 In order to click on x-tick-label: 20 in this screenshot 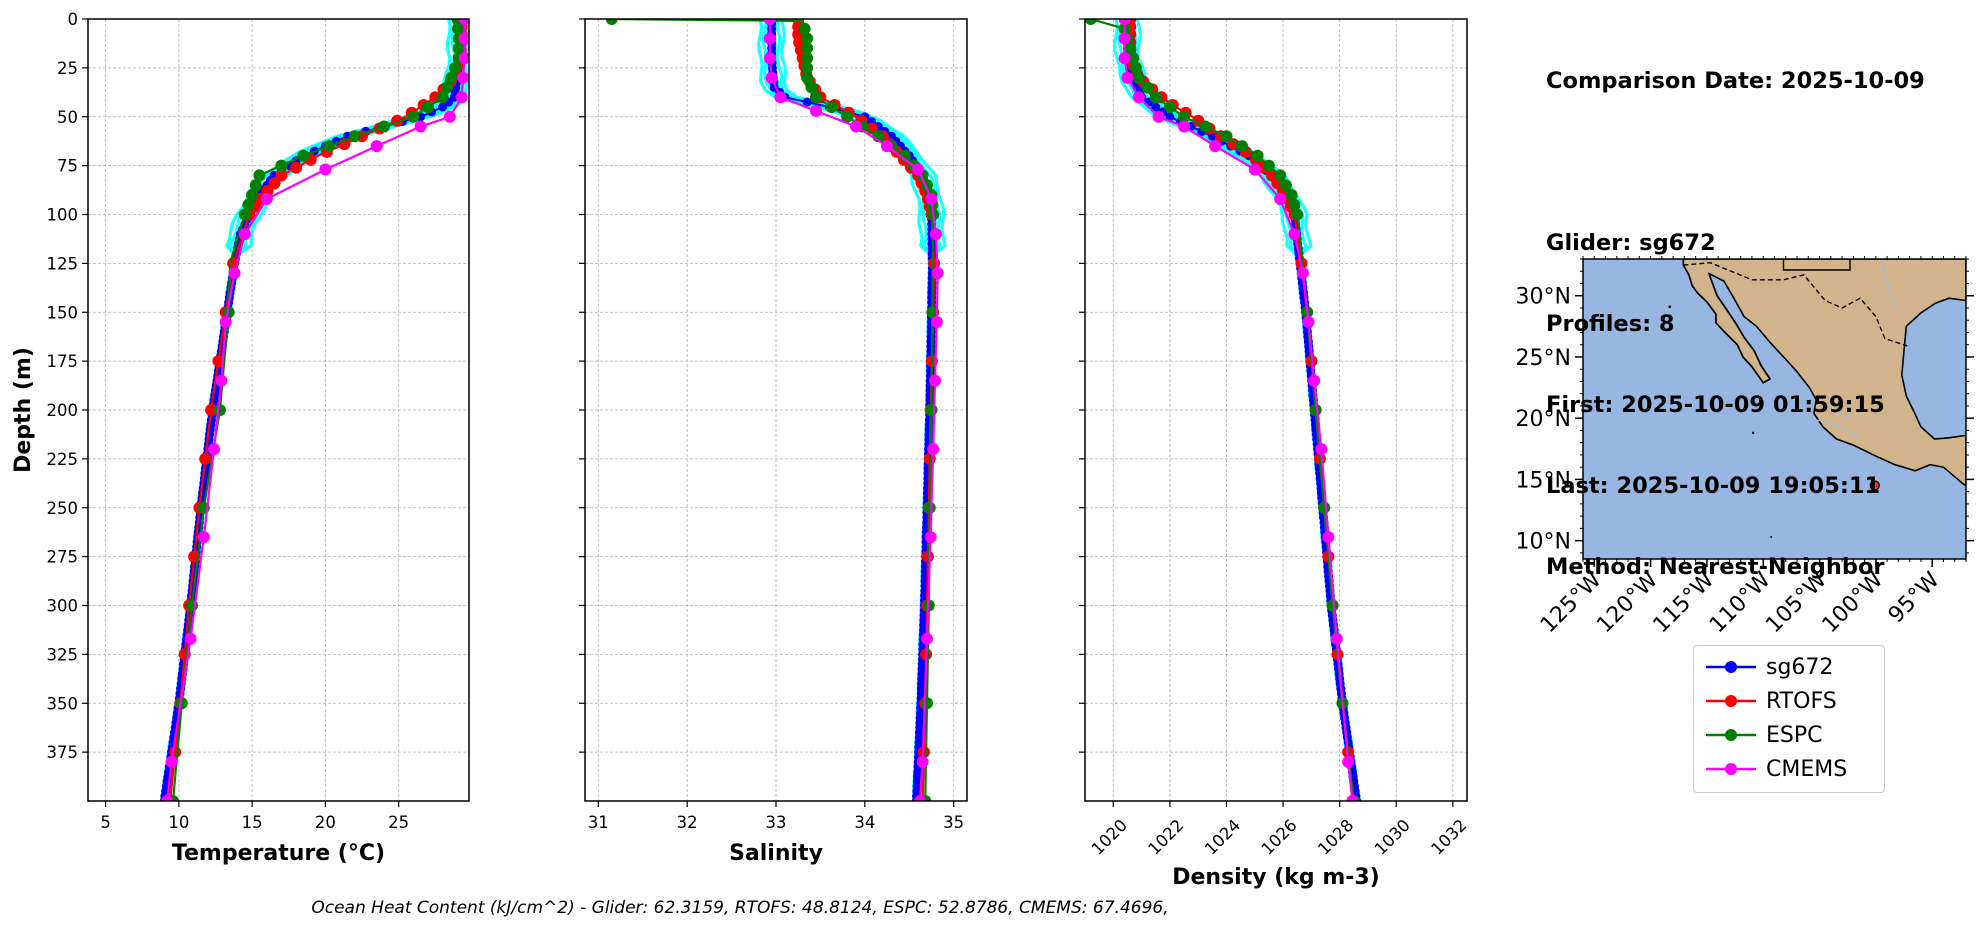, I will do `click(325, 822)`.